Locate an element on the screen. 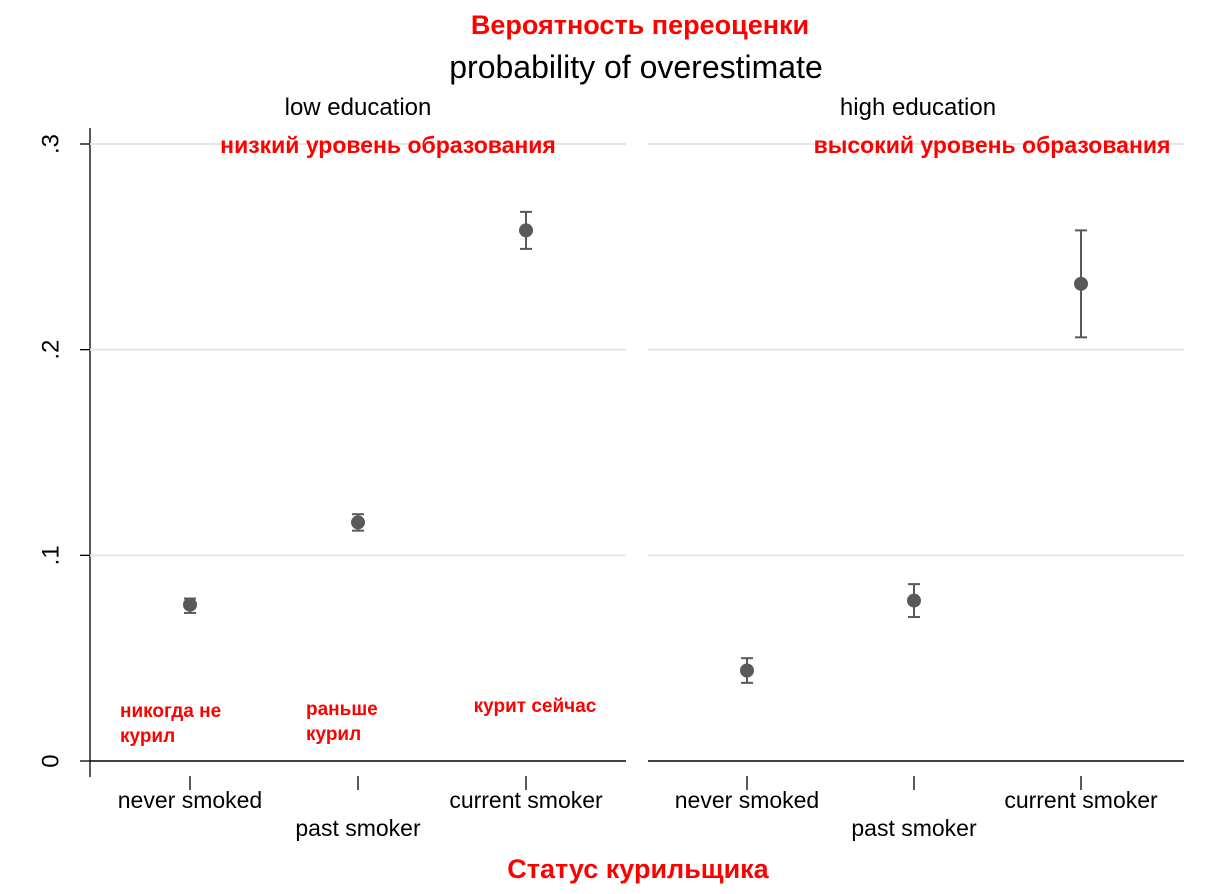 The width and height of the screenshot is (1226, 894). category-label-ru-2-line-0: курит сейчас is located at coordinates (535, 706).